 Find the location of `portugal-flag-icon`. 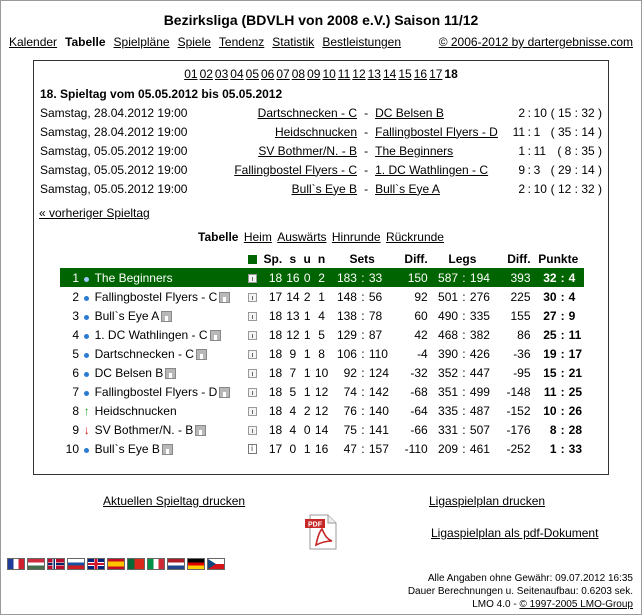

portugal-flag-icon is located at coordinates (136, 564).